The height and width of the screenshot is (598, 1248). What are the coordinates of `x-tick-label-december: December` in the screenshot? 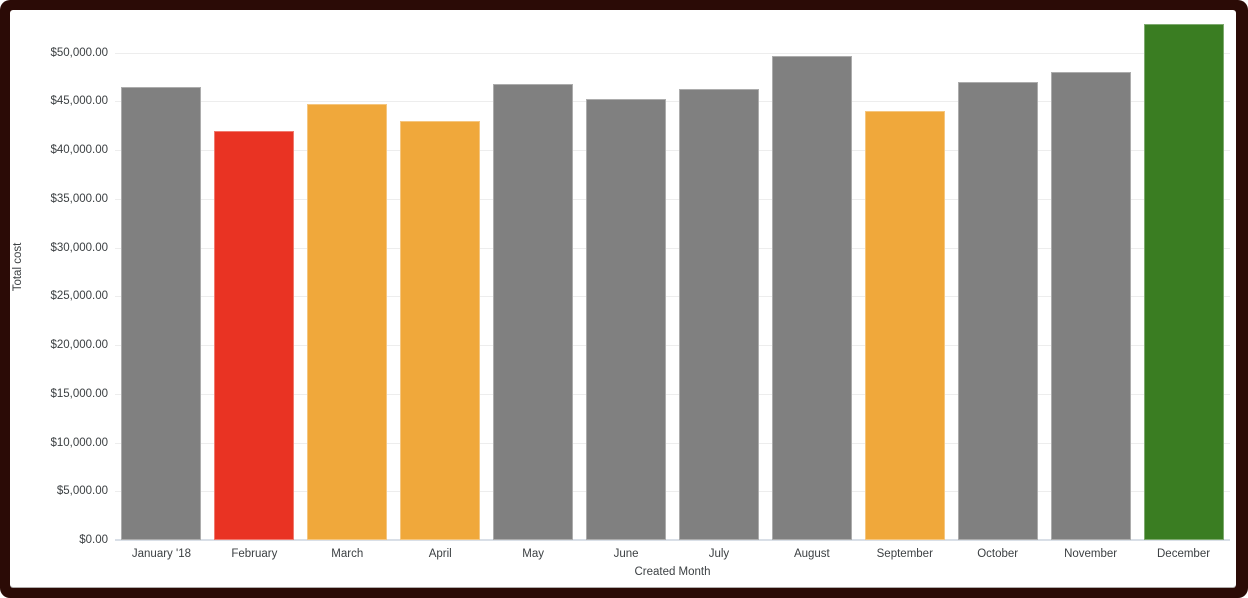 It's located at (1184, 554).